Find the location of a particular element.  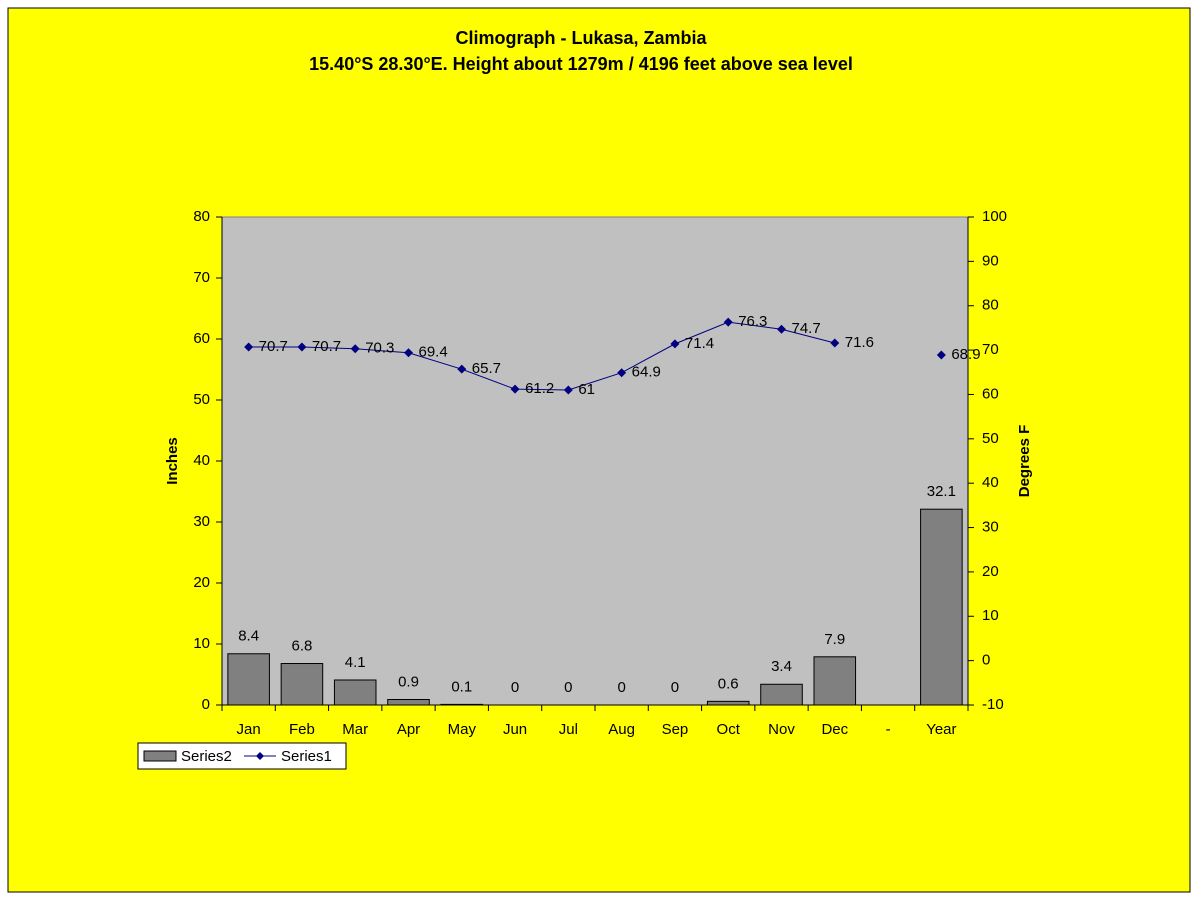

data-label: 71.6 is located at coordinates (859, 342).